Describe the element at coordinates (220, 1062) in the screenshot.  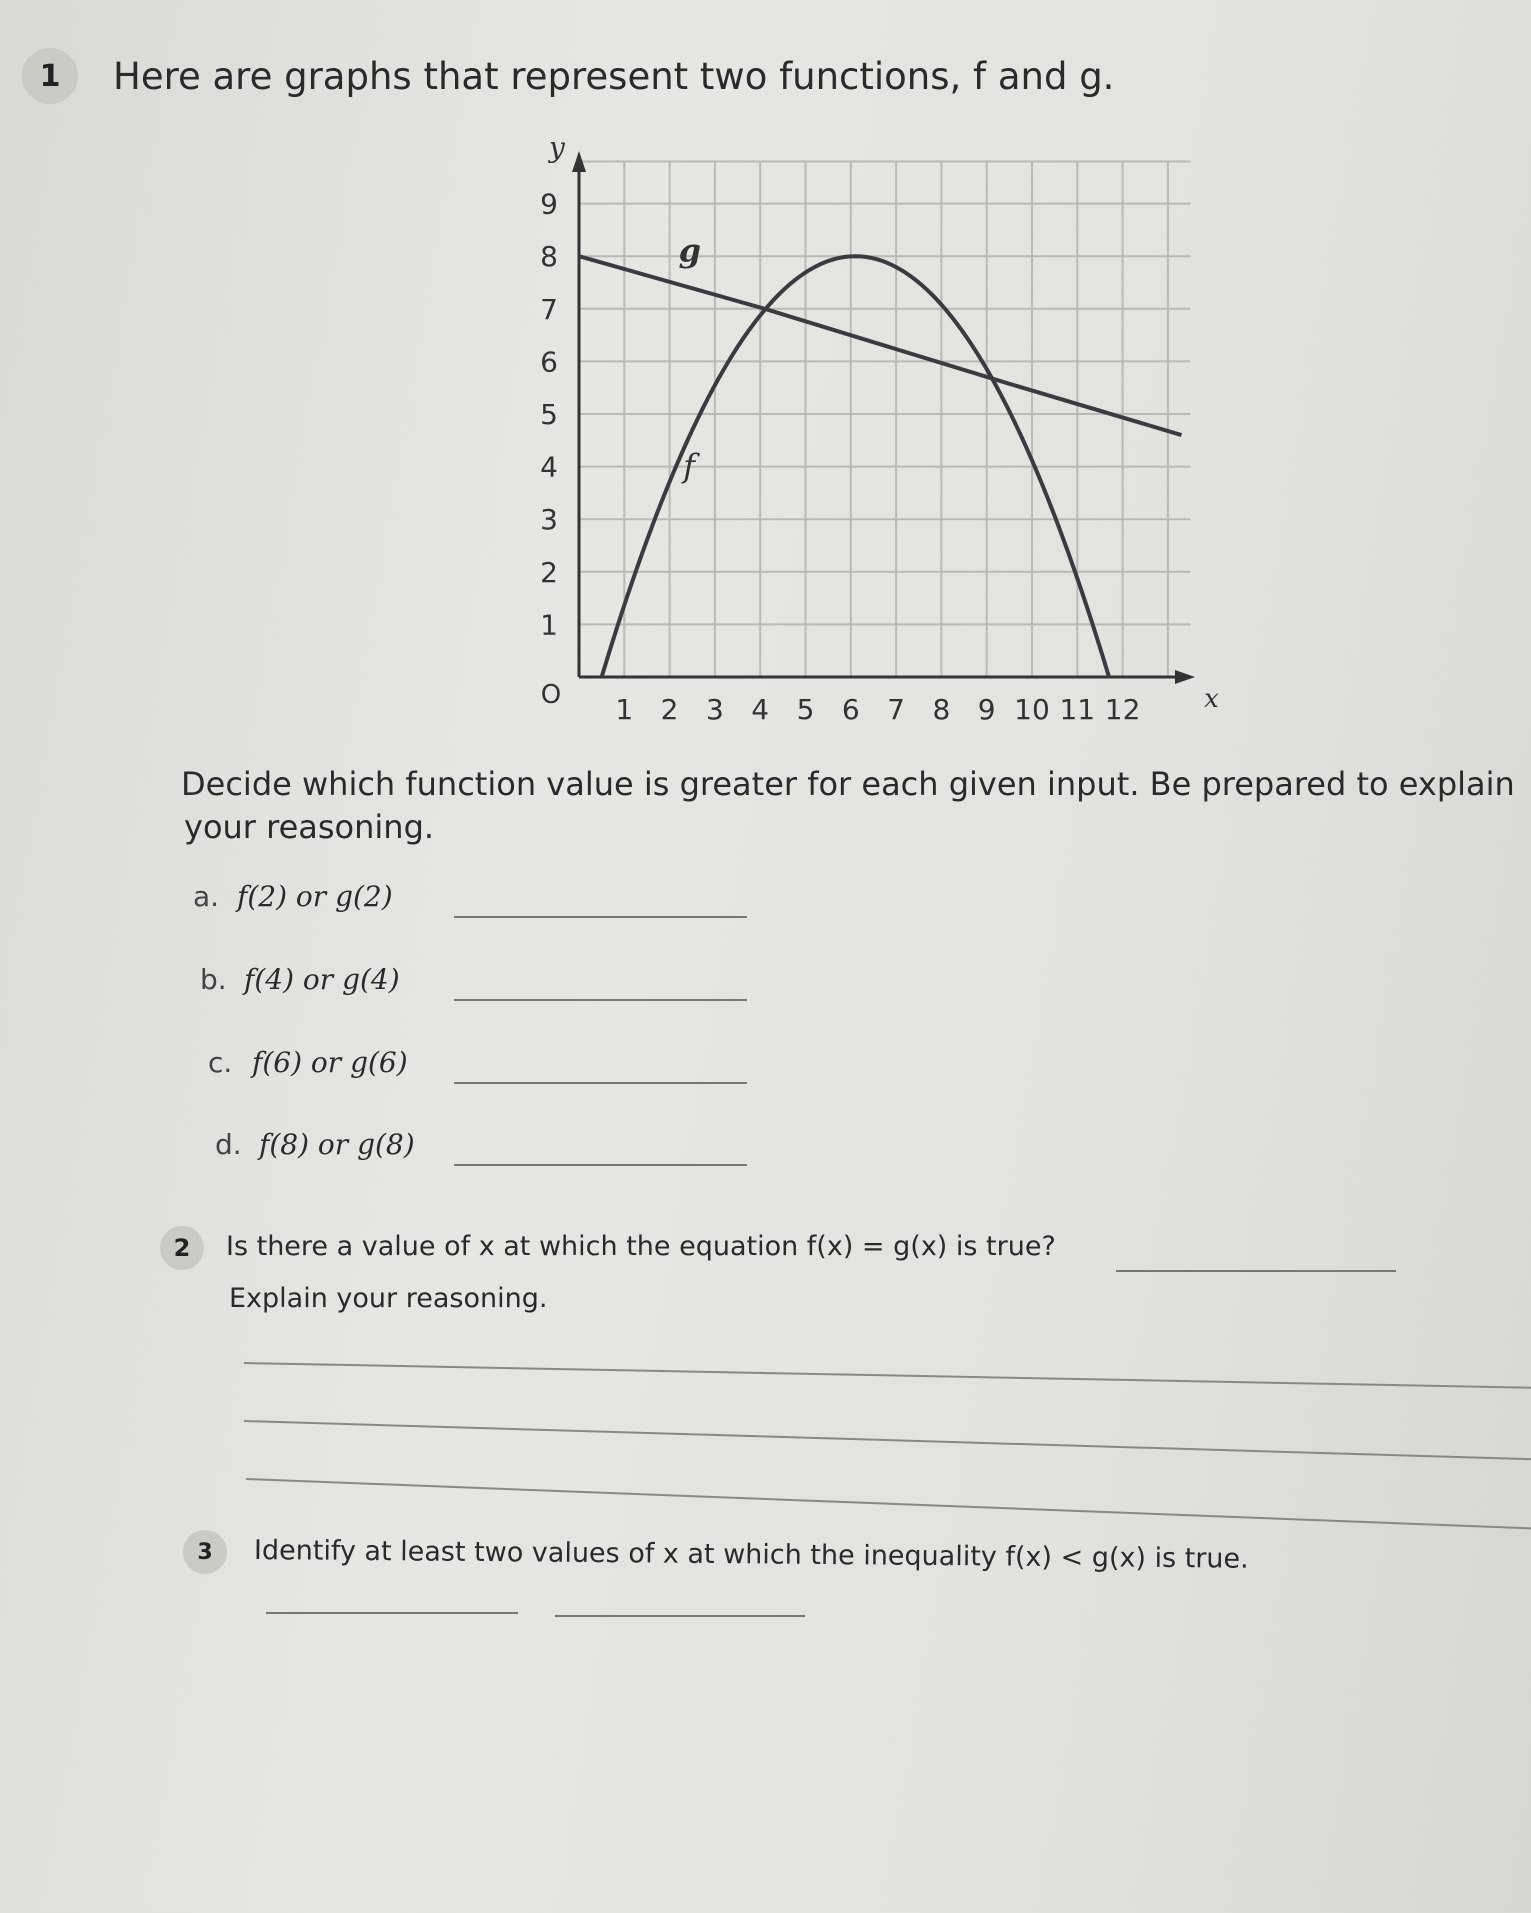
I see `item-label: c.` at that location.